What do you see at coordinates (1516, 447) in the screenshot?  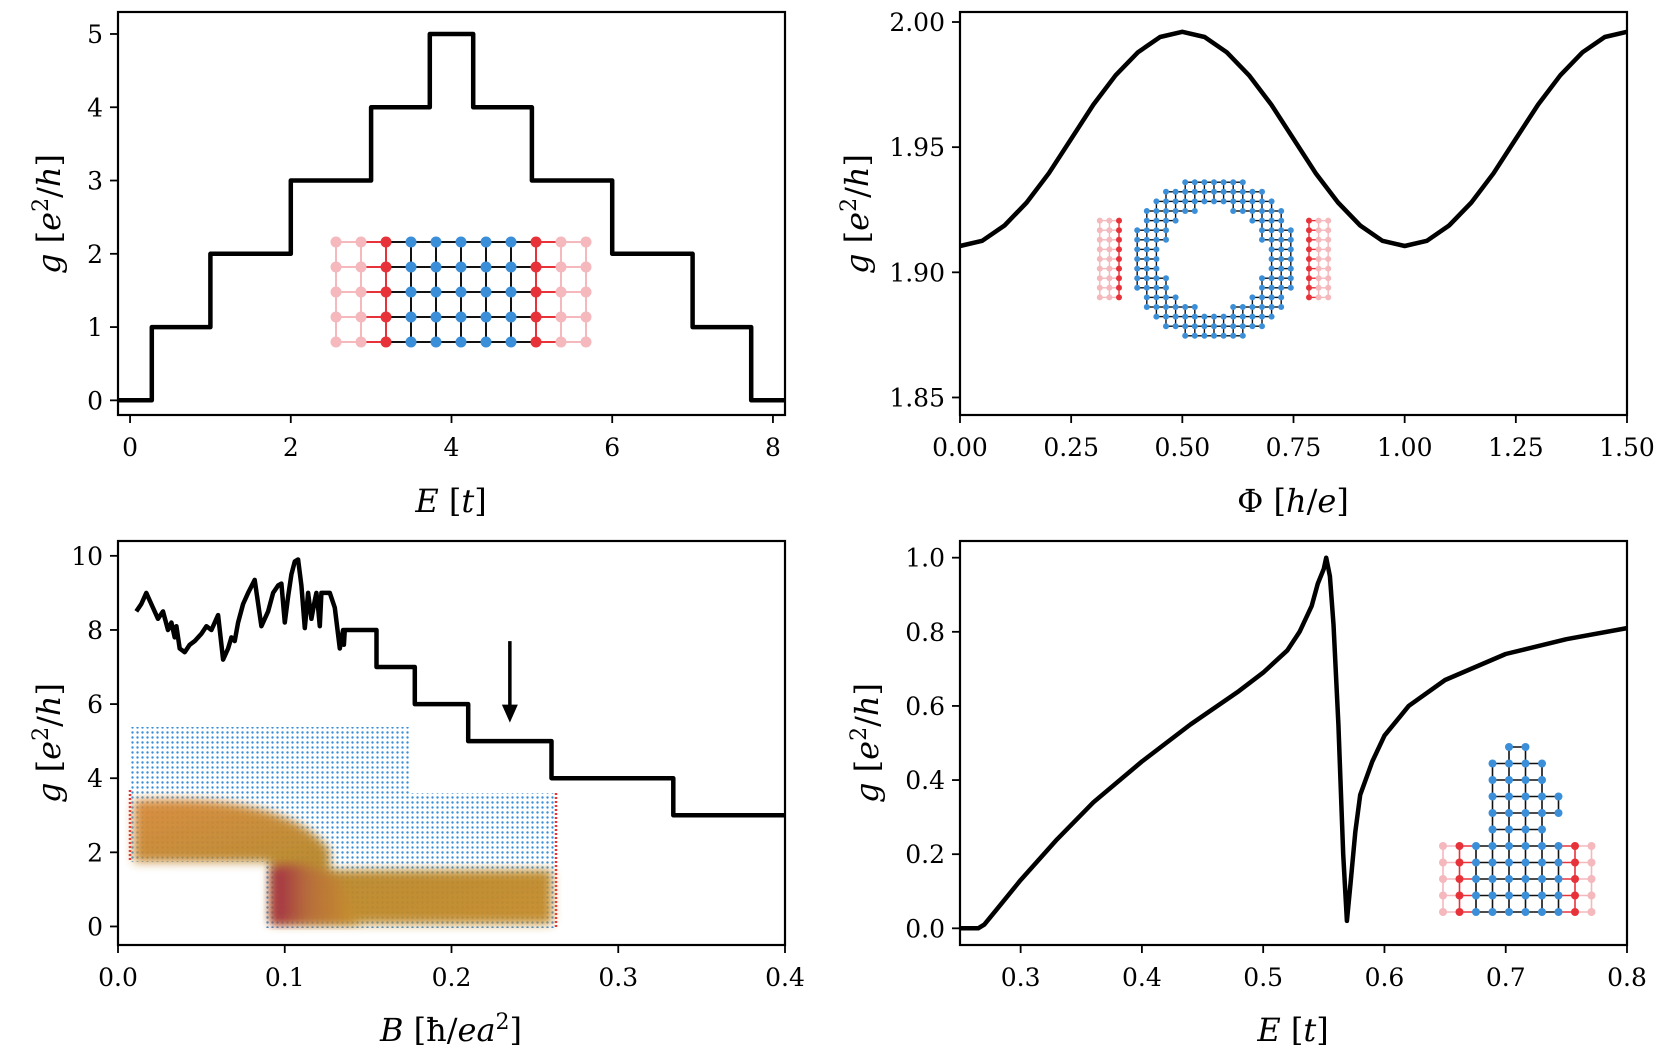 I see `x-tick-label: 1.25` at bounding box center [1516, 447].